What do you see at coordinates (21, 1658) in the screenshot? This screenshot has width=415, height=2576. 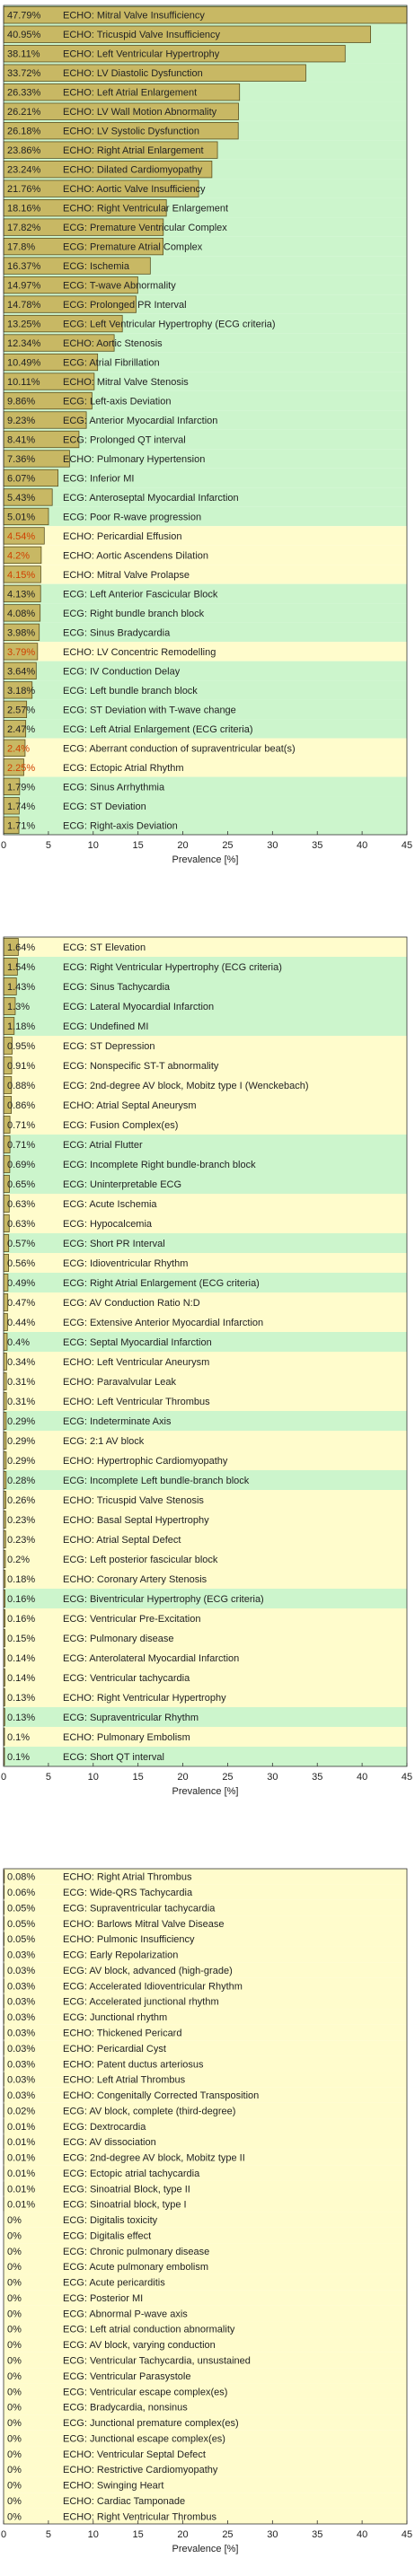 I see `value-label: 0.14%` at bounding box center [21, 1658].